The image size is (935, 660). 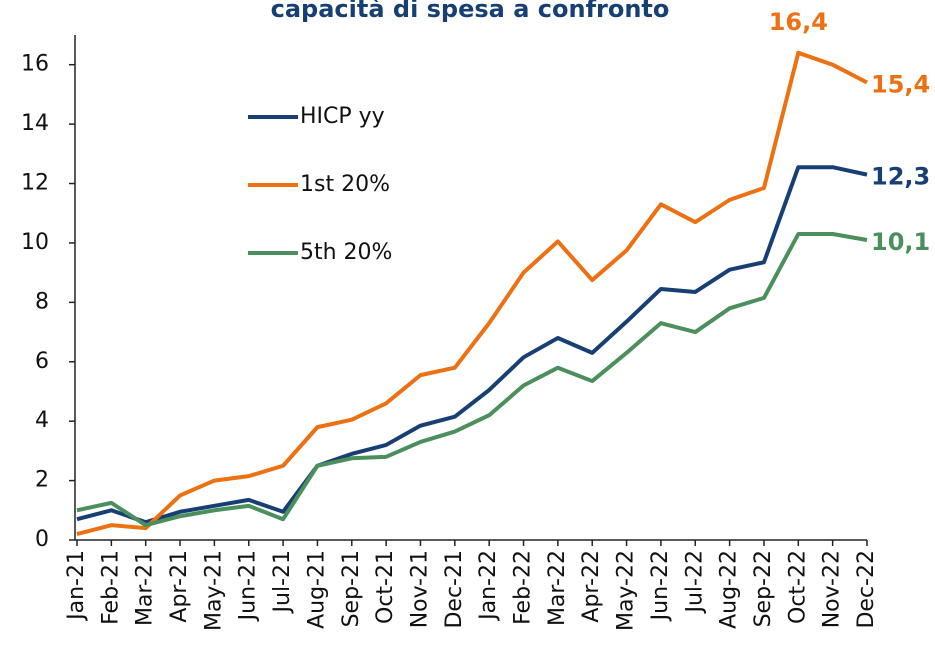 What do you see at coordinates (488, 586) in the screenshot?
I see `x-tick-label: Jan-22` at bounding box center [488, 586].